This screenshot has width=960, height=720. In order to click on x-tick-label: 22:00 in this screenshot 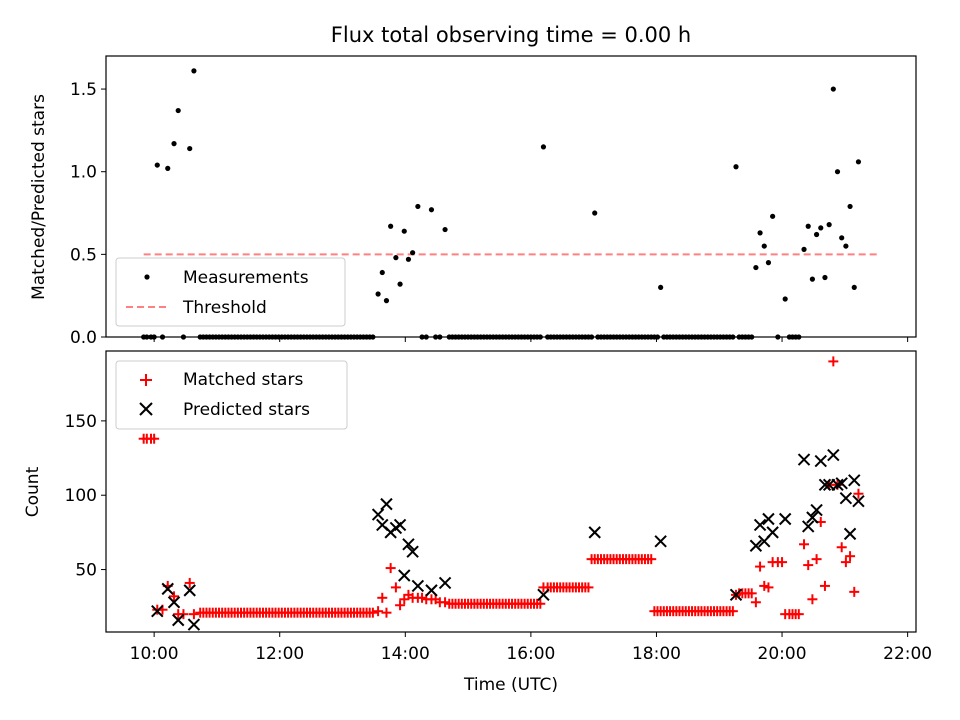, I will do `click(907, 654)`.